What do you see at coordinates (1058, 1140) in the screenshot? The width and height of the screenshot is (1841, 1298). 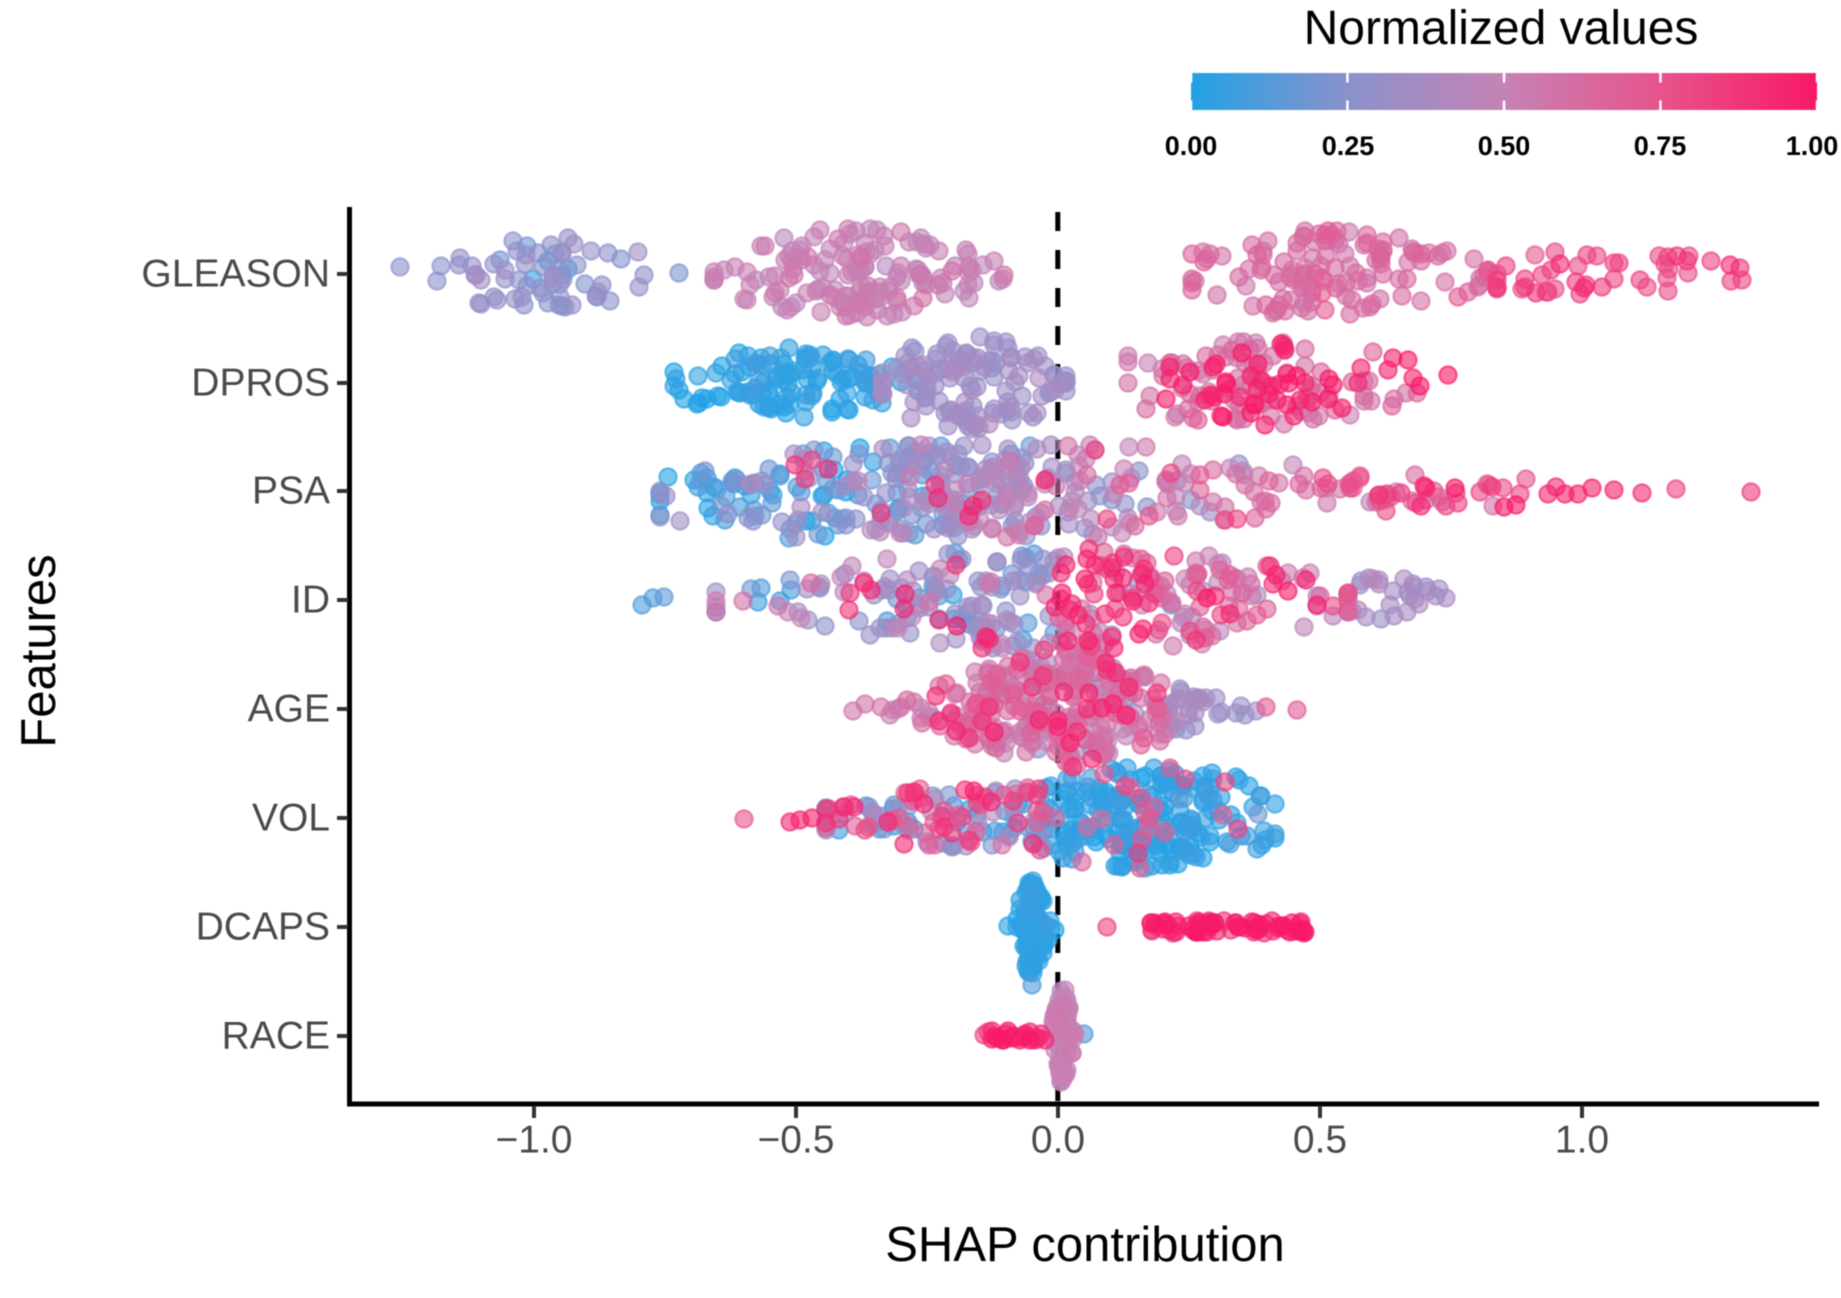 I see `svg-text: 0.0` at bounding box center [1058, 1140].